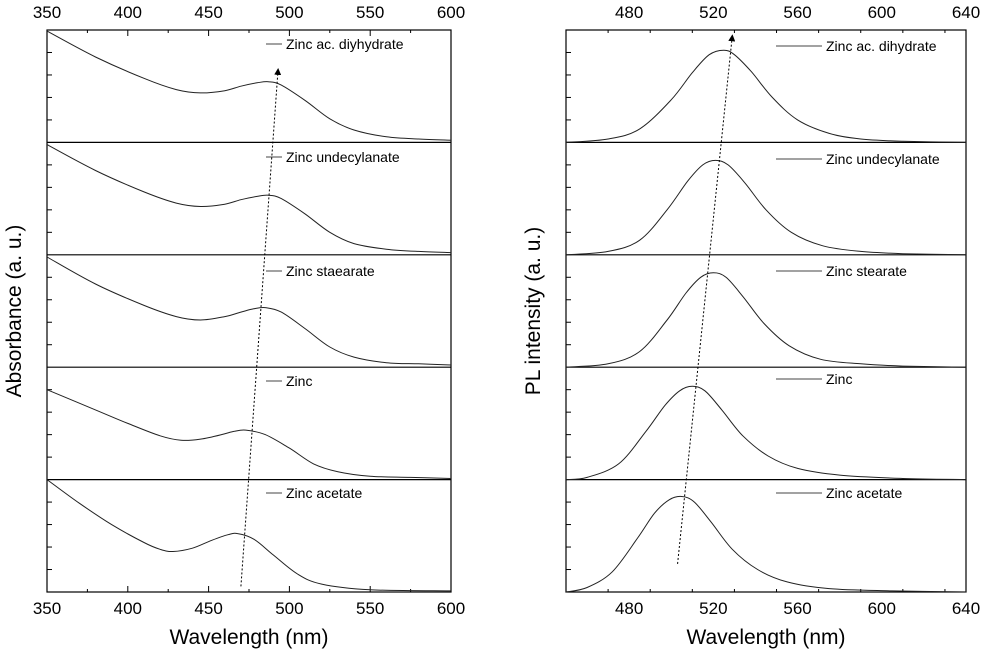 Image resolution: width=989 pixels, height=657 pixels. Describe the element at coordinates (128, 608) in the screenshot. I see `x-tick-label: 400` at that location.